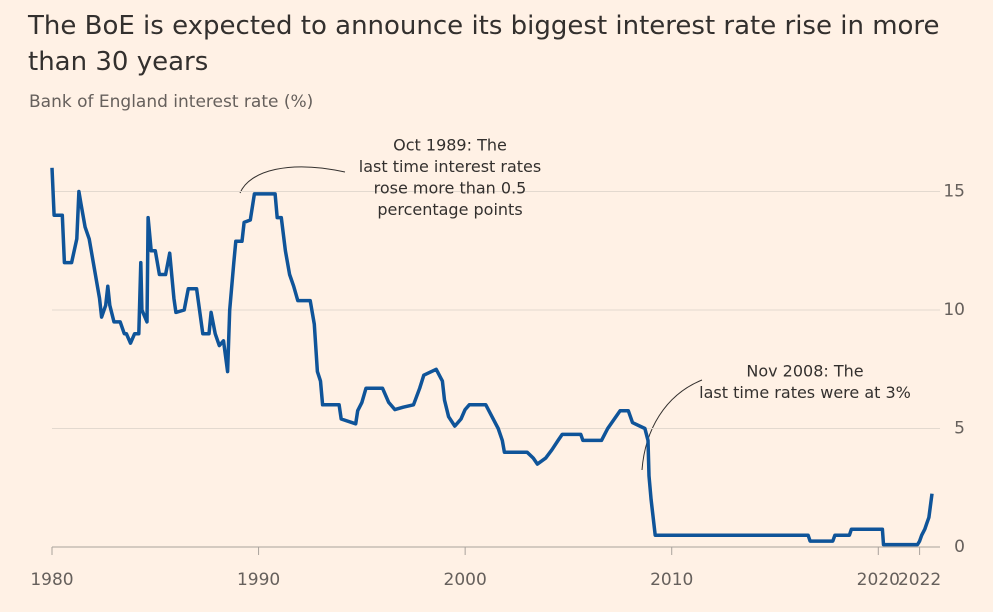 The width and height of the screenshot is (993, 612). What do you see at coordinates (450, 166) in the screenshot?
I see `annotation: last time interest rates` at bounding box center [450, 166].